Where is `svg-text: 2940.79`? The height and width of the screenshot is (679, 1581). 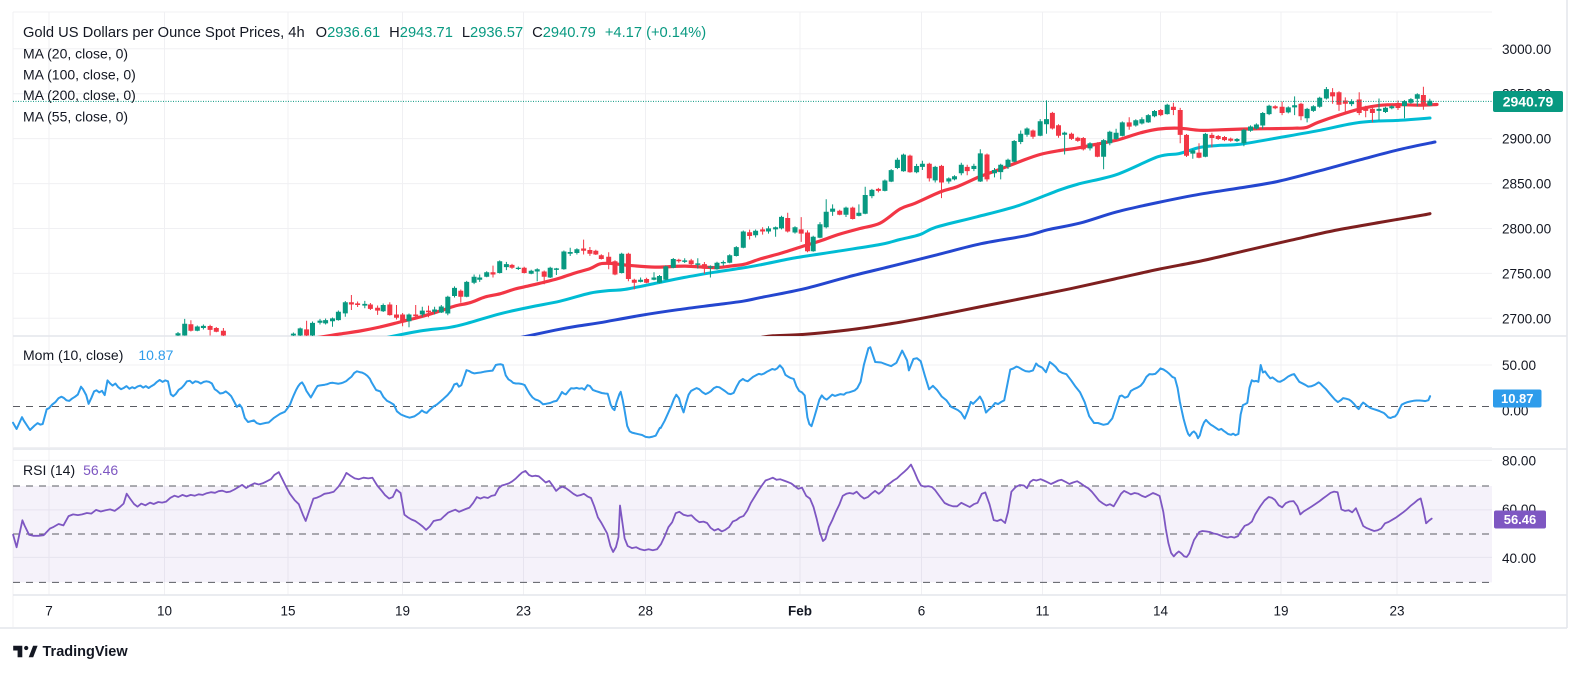 svg-text: 2940.79 is located at coordinates (1528, 102).